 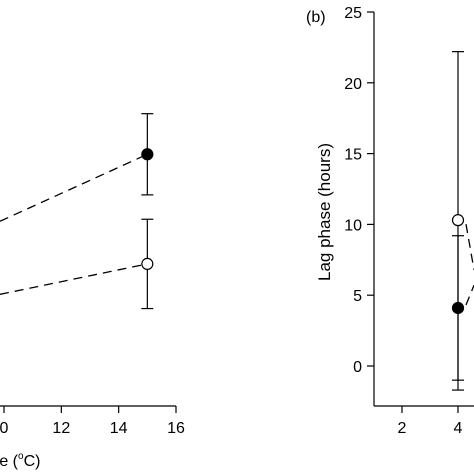 I want to click on right-y-tick-label: 0, so click(x=357, y=367).